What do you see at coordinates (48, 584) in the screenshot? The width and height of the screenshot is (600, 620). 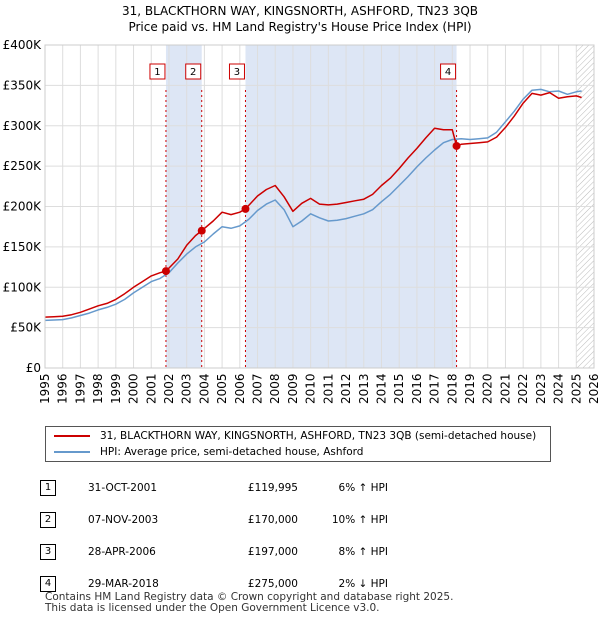 I see `transaction-number: 4` at bounding box center [48, 584].